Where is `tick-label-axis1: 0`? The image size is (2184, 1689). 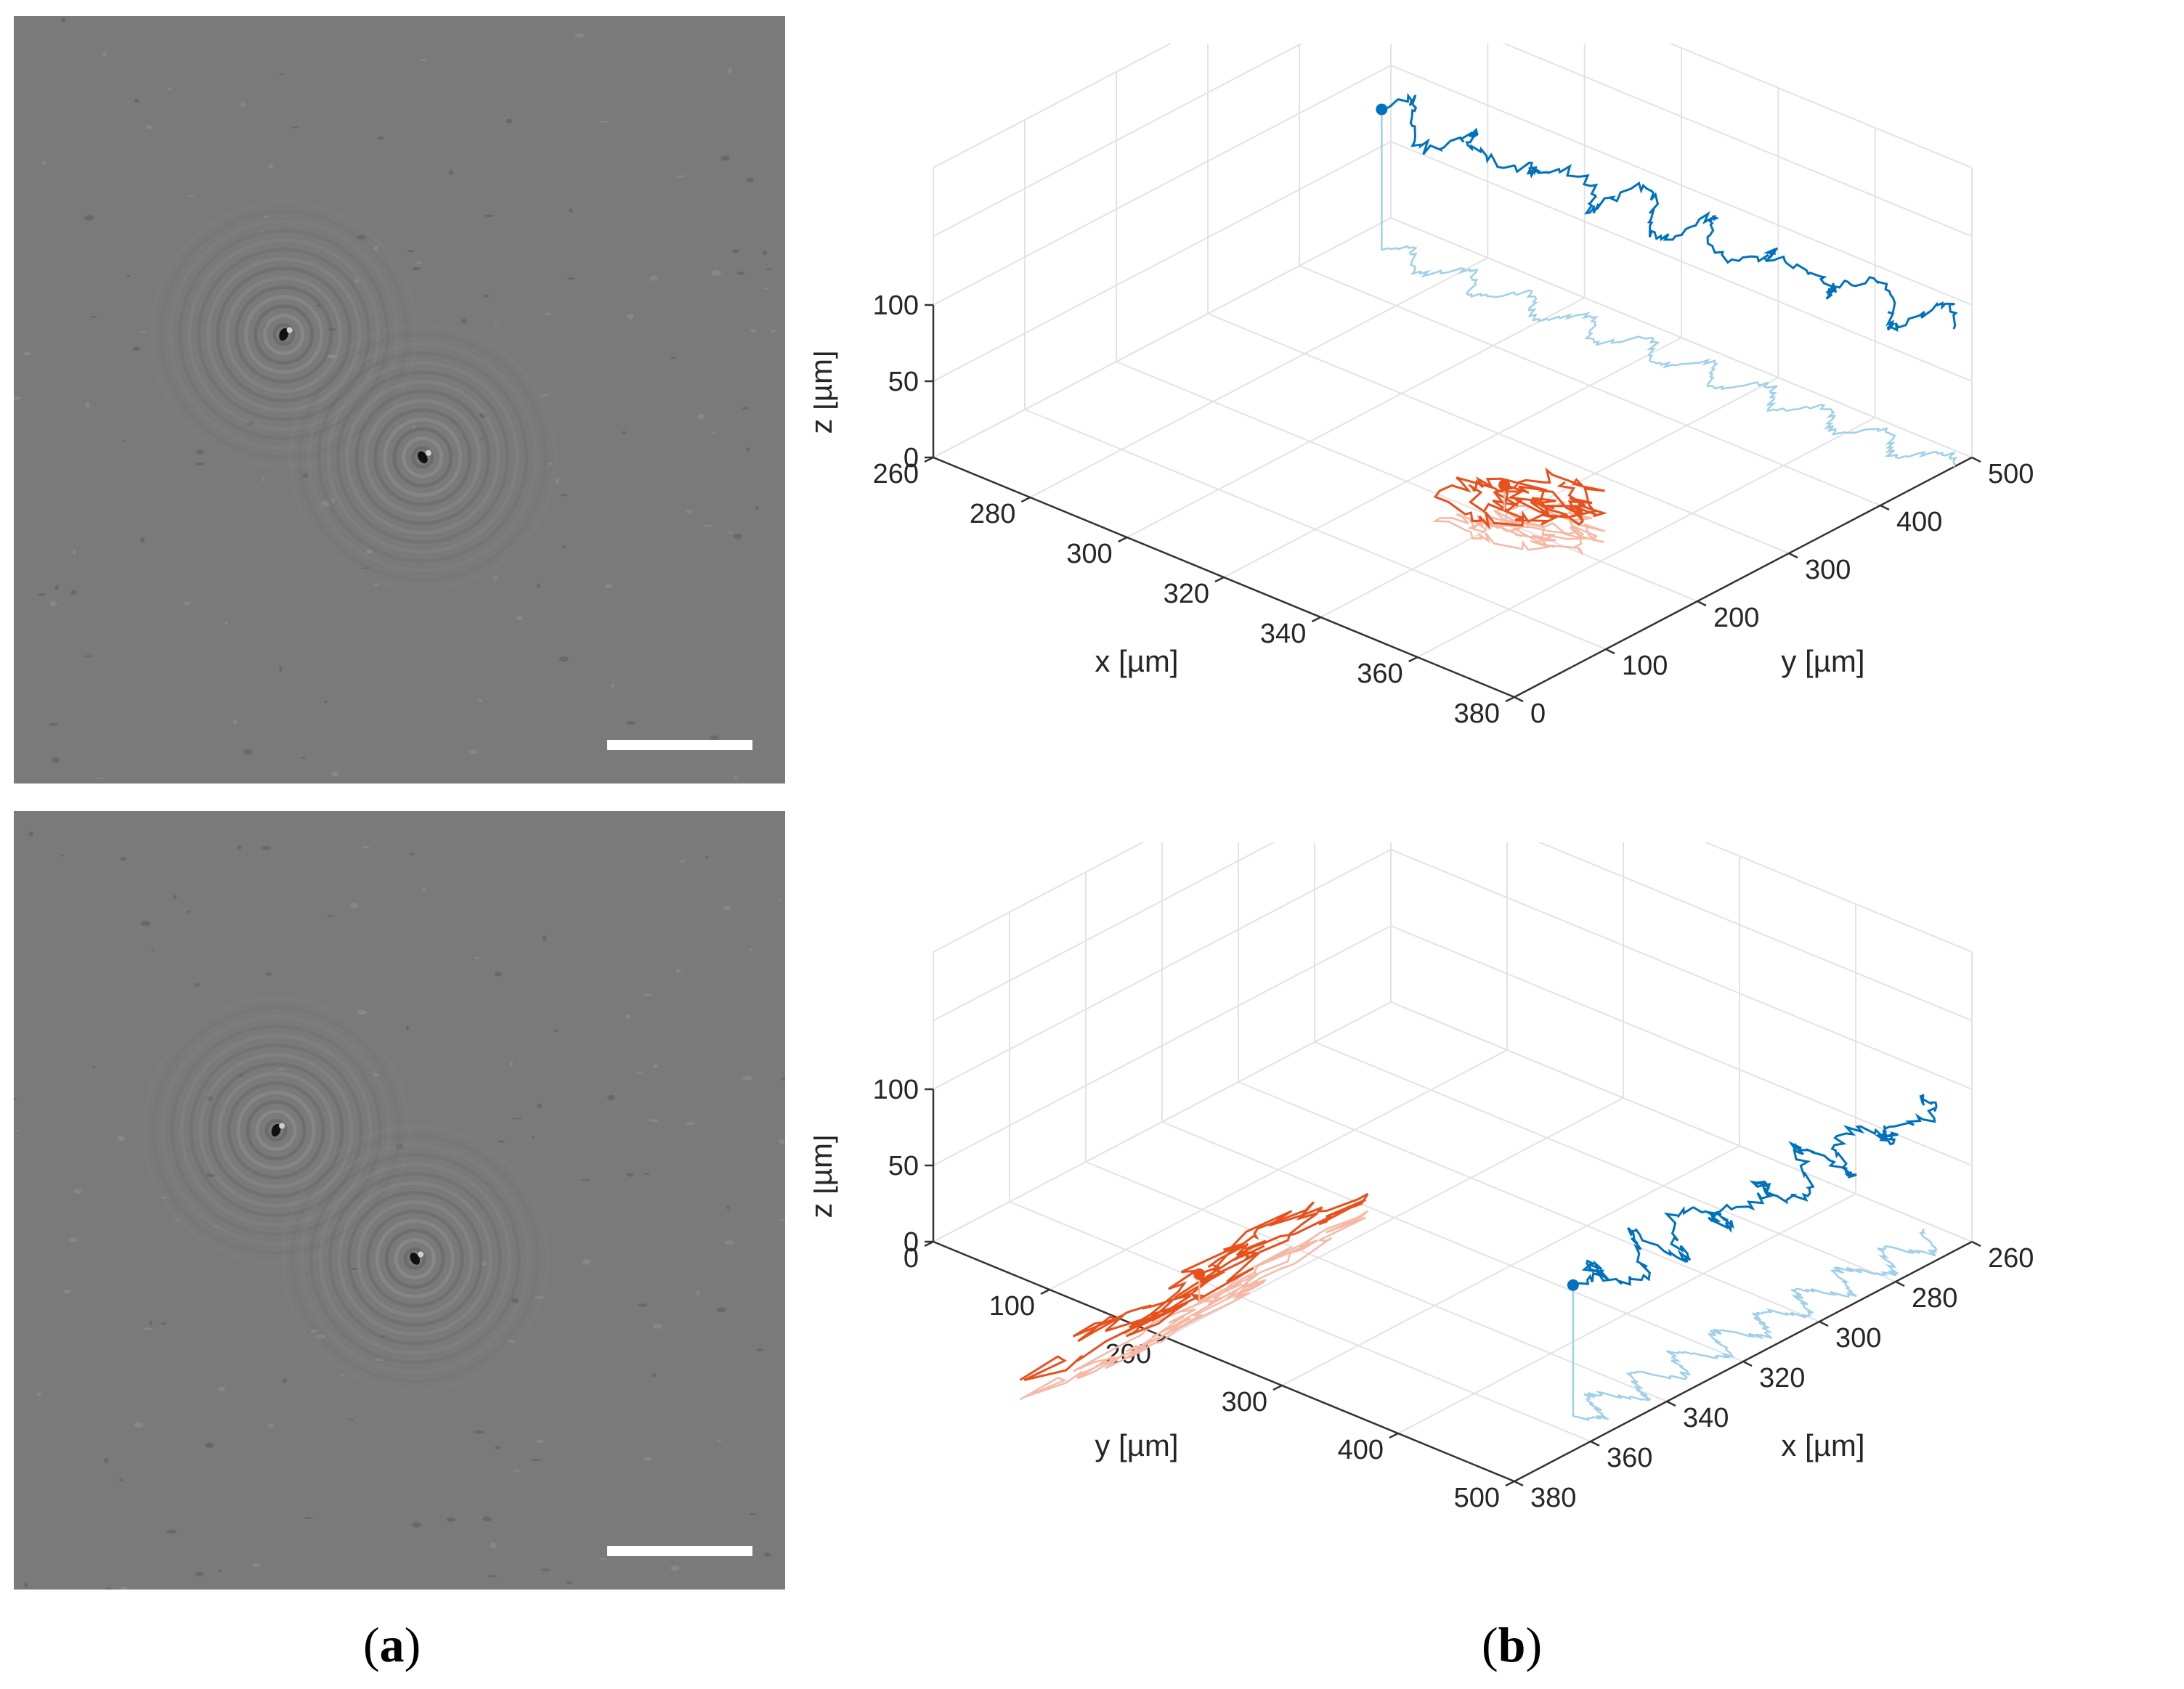 tick-label-axis1: 0 is located at coordinates (912, 1259).